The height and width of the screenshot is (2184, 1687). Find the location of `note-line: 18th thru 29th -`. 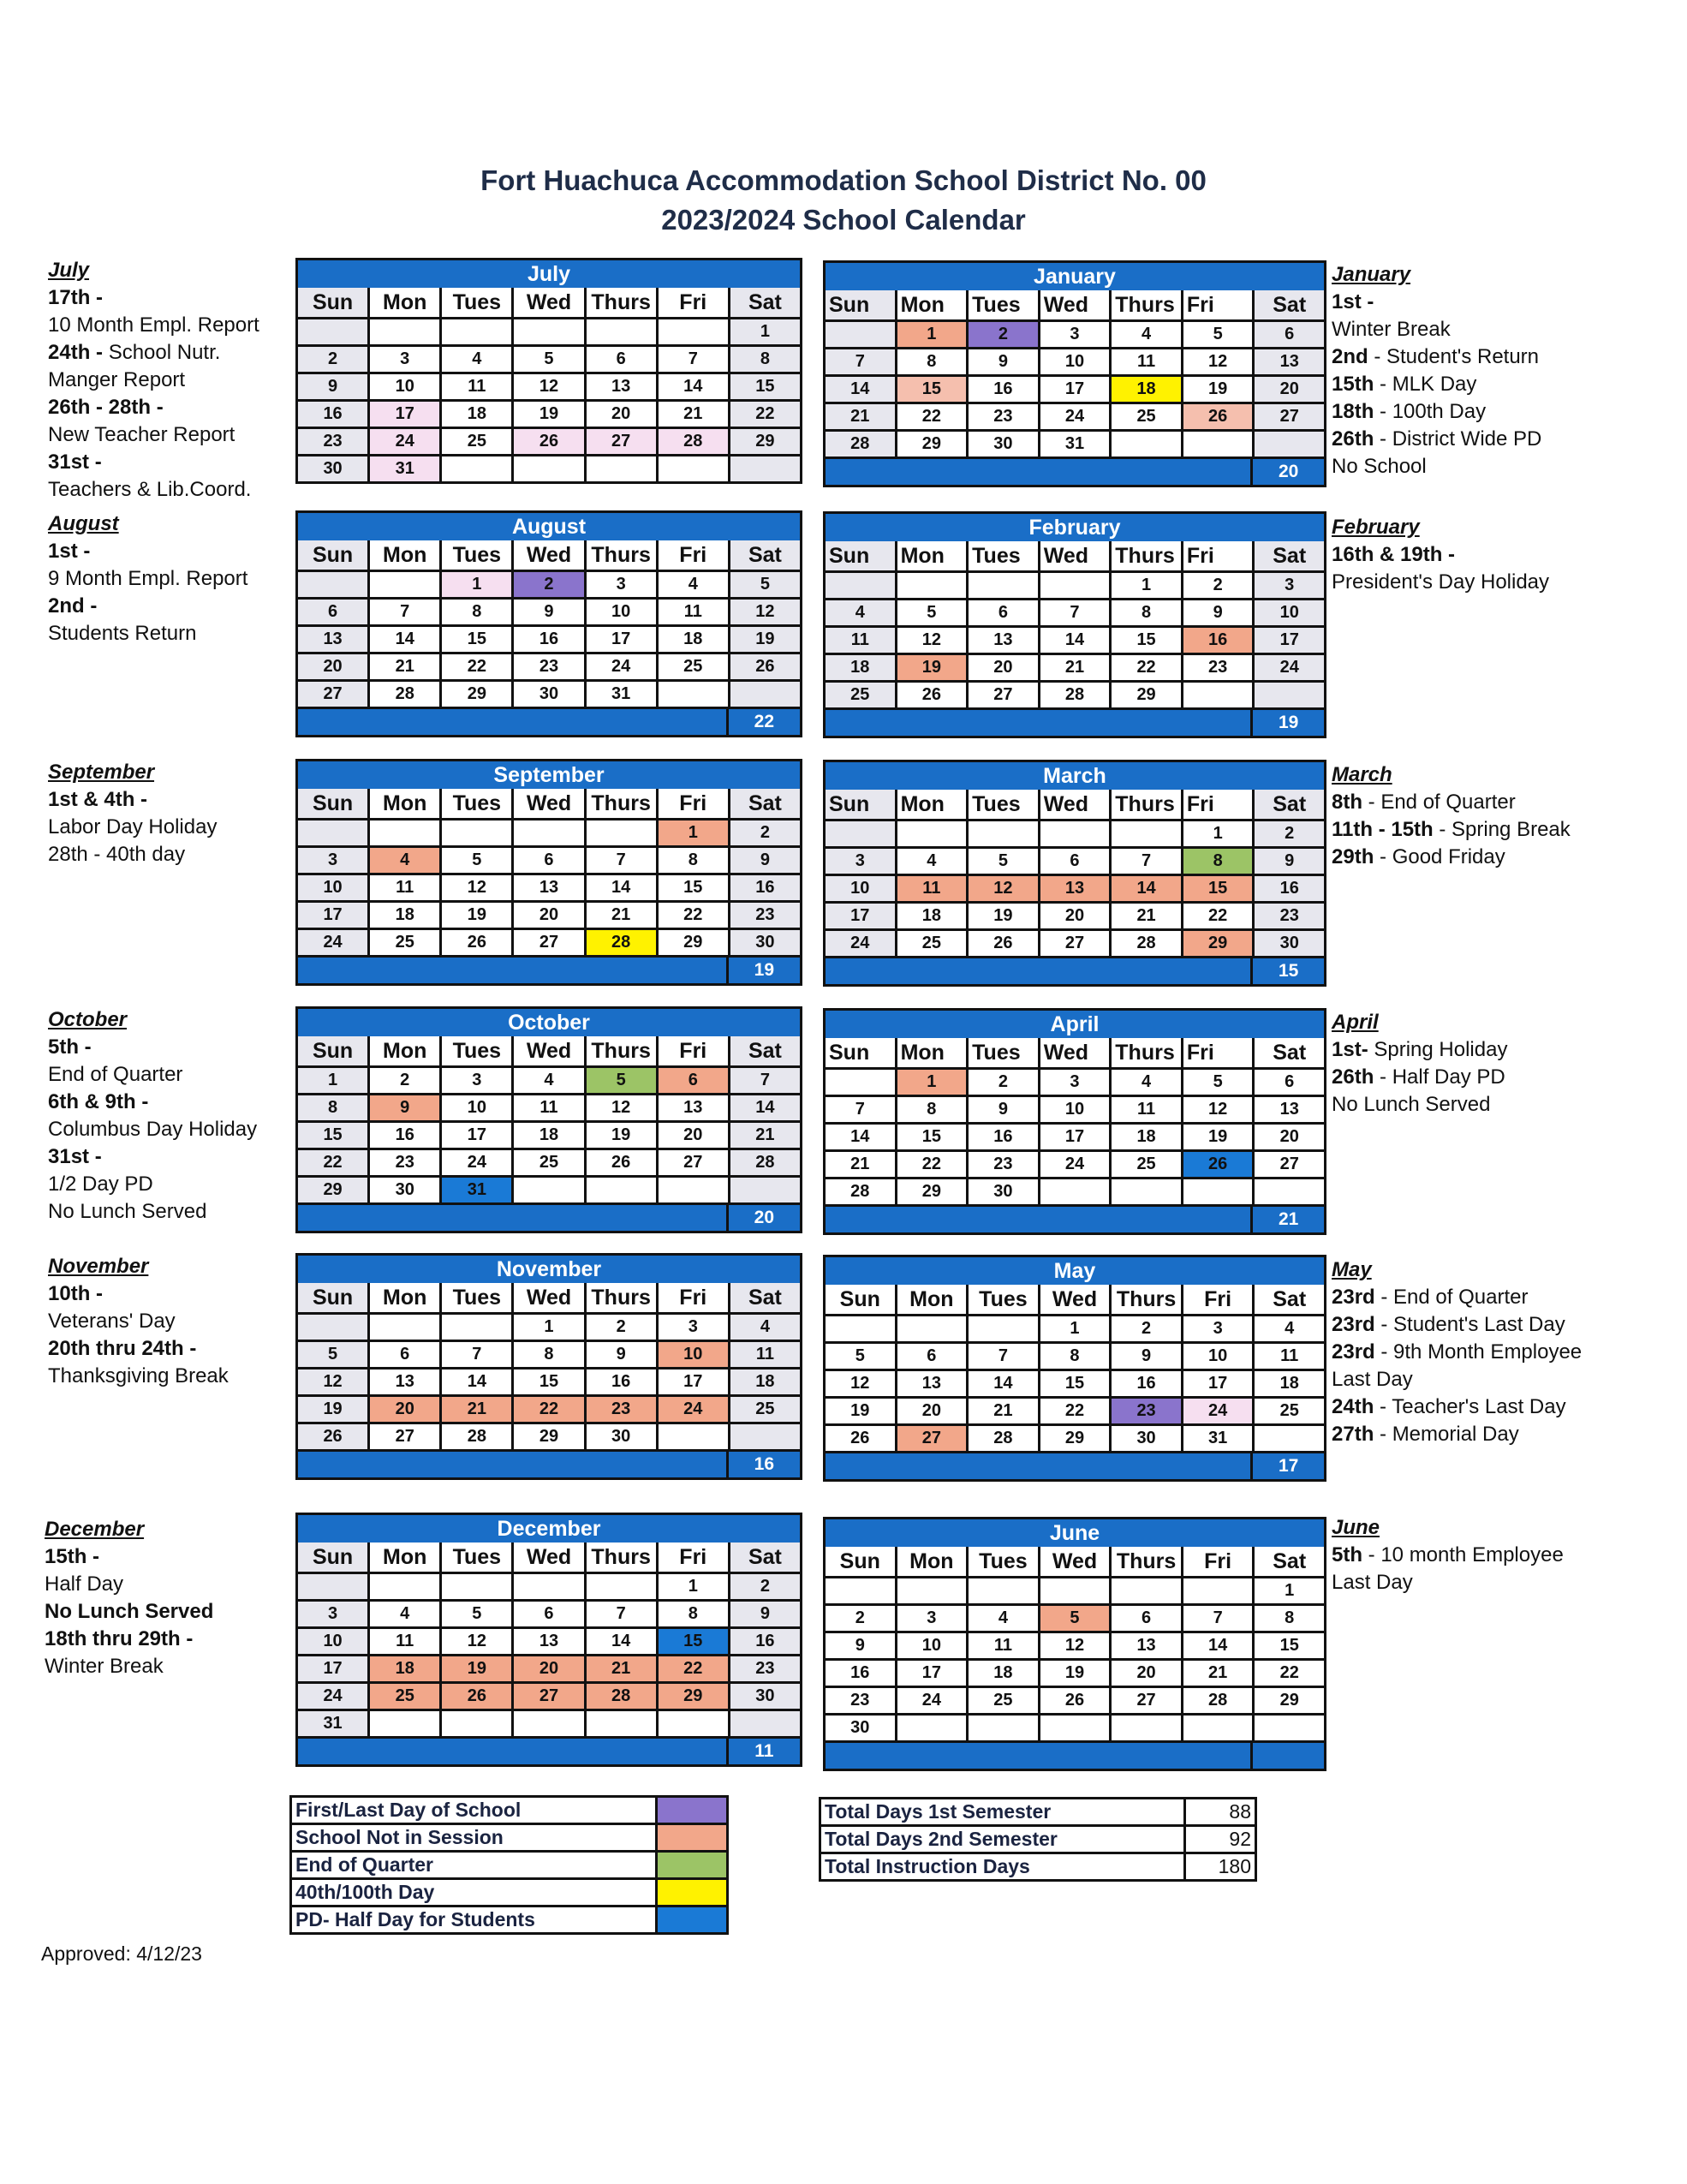

note-line: 18th thru 29th - is located at coordinates (129, 1640).